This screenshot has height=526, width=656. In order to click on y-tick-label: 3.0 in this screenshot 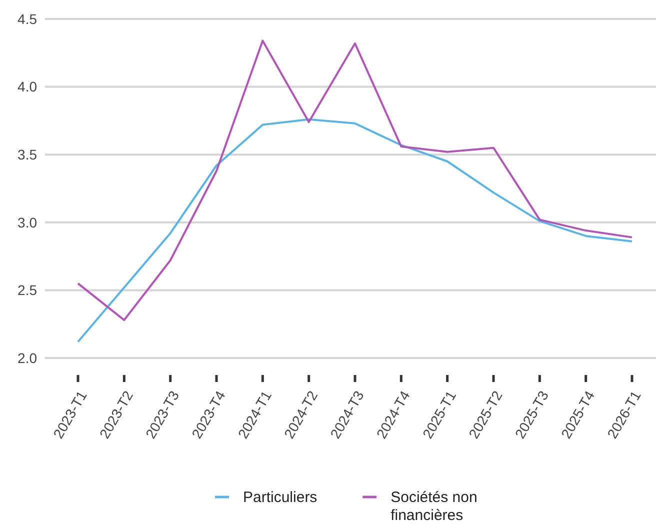, I will do `click(28, 222)`.